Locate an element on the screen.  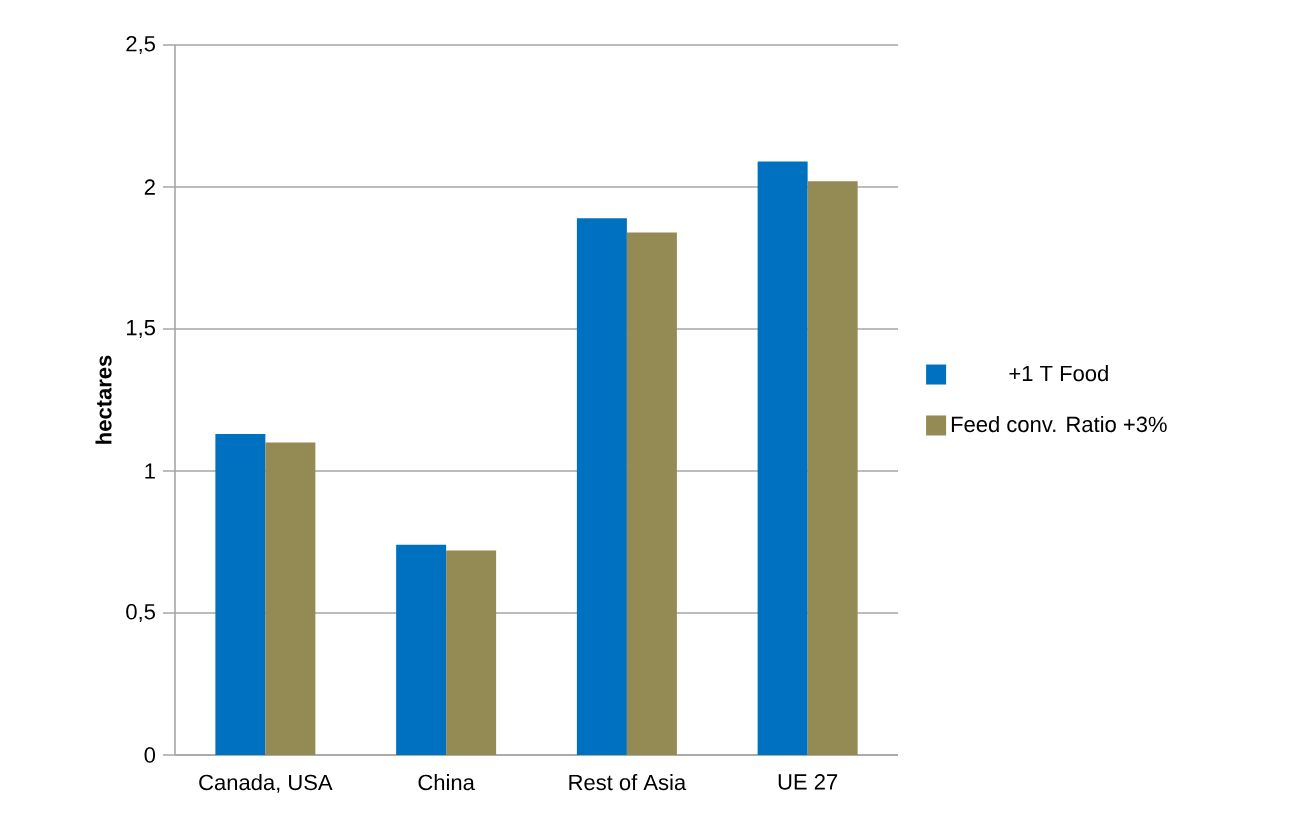
y-tick-label: 1,5 is located at coordinates (141, 329).